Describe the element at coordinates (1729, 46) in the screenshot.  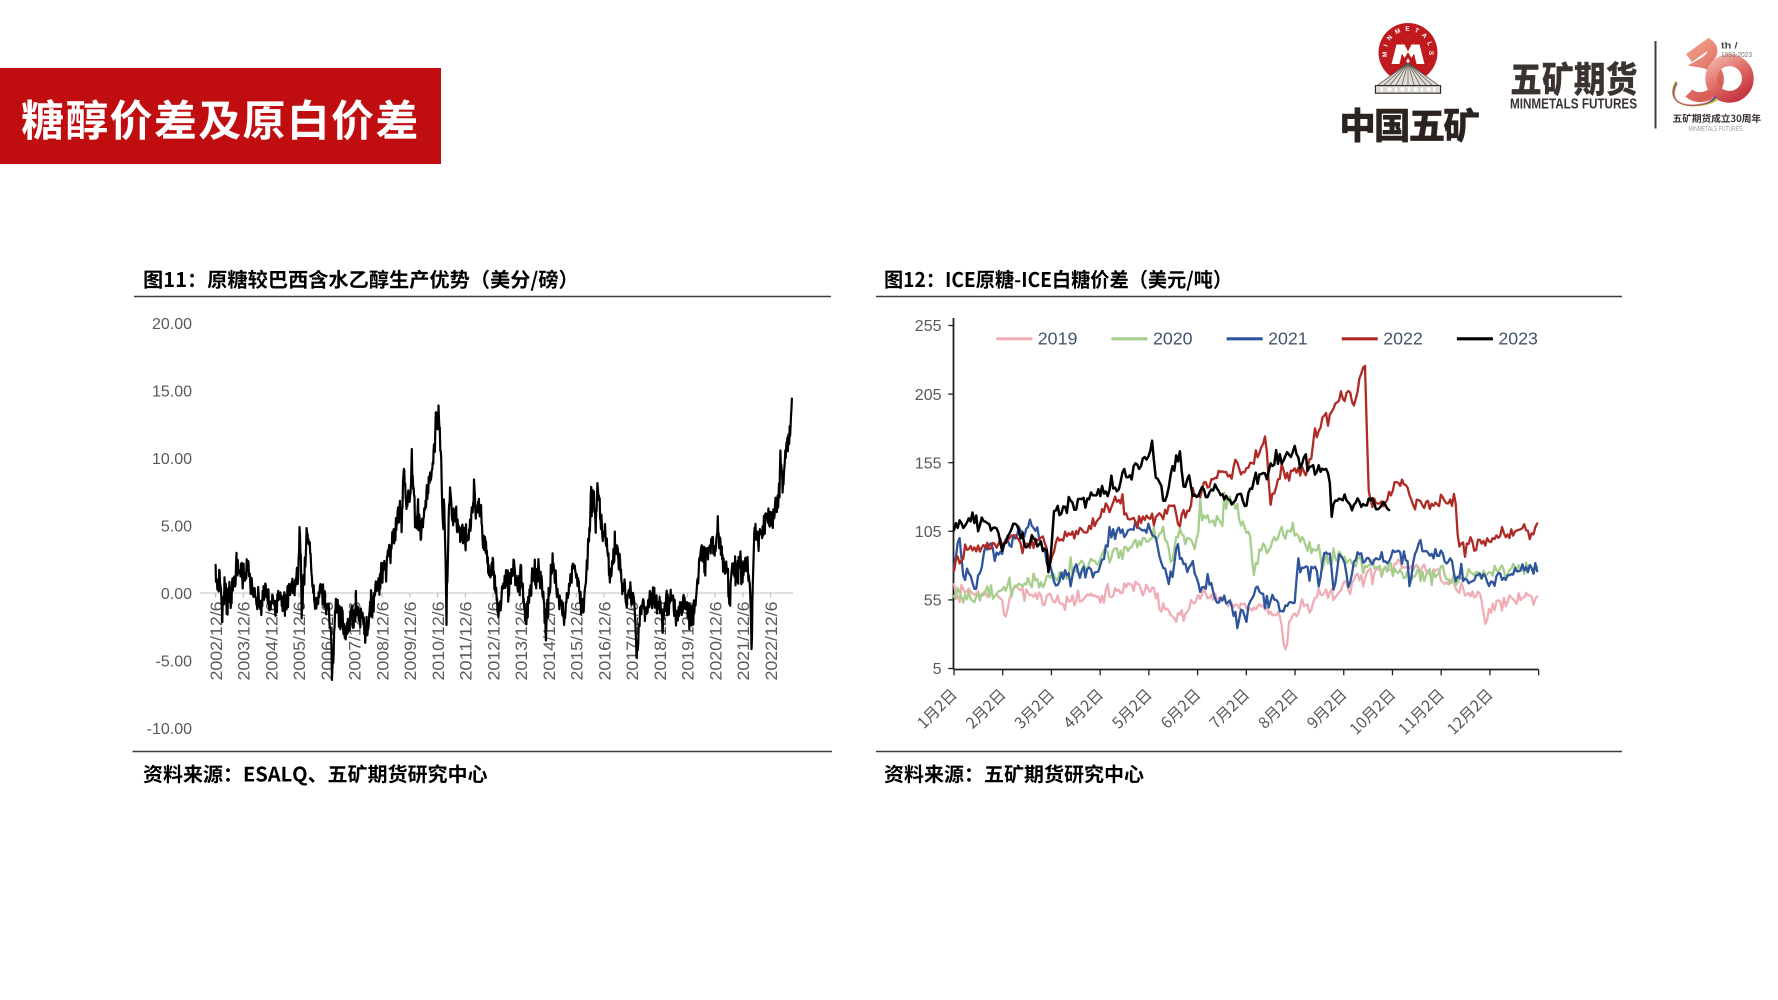
I see `svg-text: th /` at that location.